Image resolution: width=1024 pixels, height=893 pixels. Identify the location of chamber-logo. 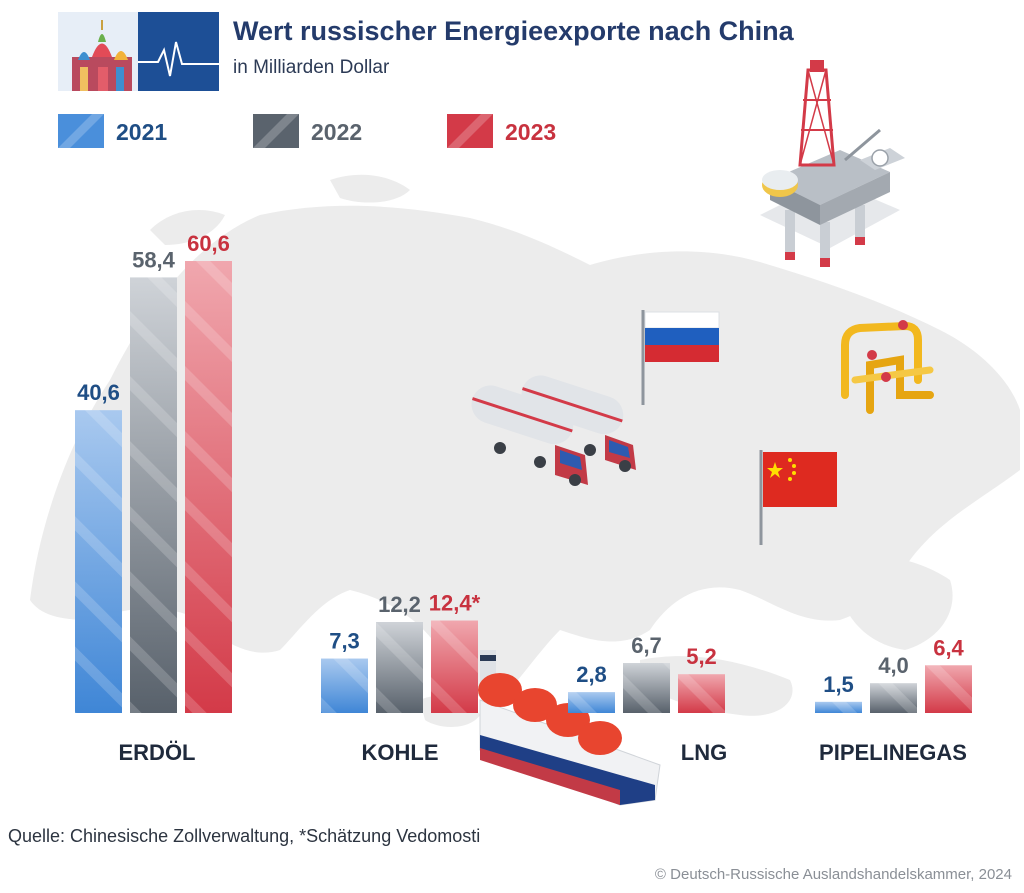
(138, 51).